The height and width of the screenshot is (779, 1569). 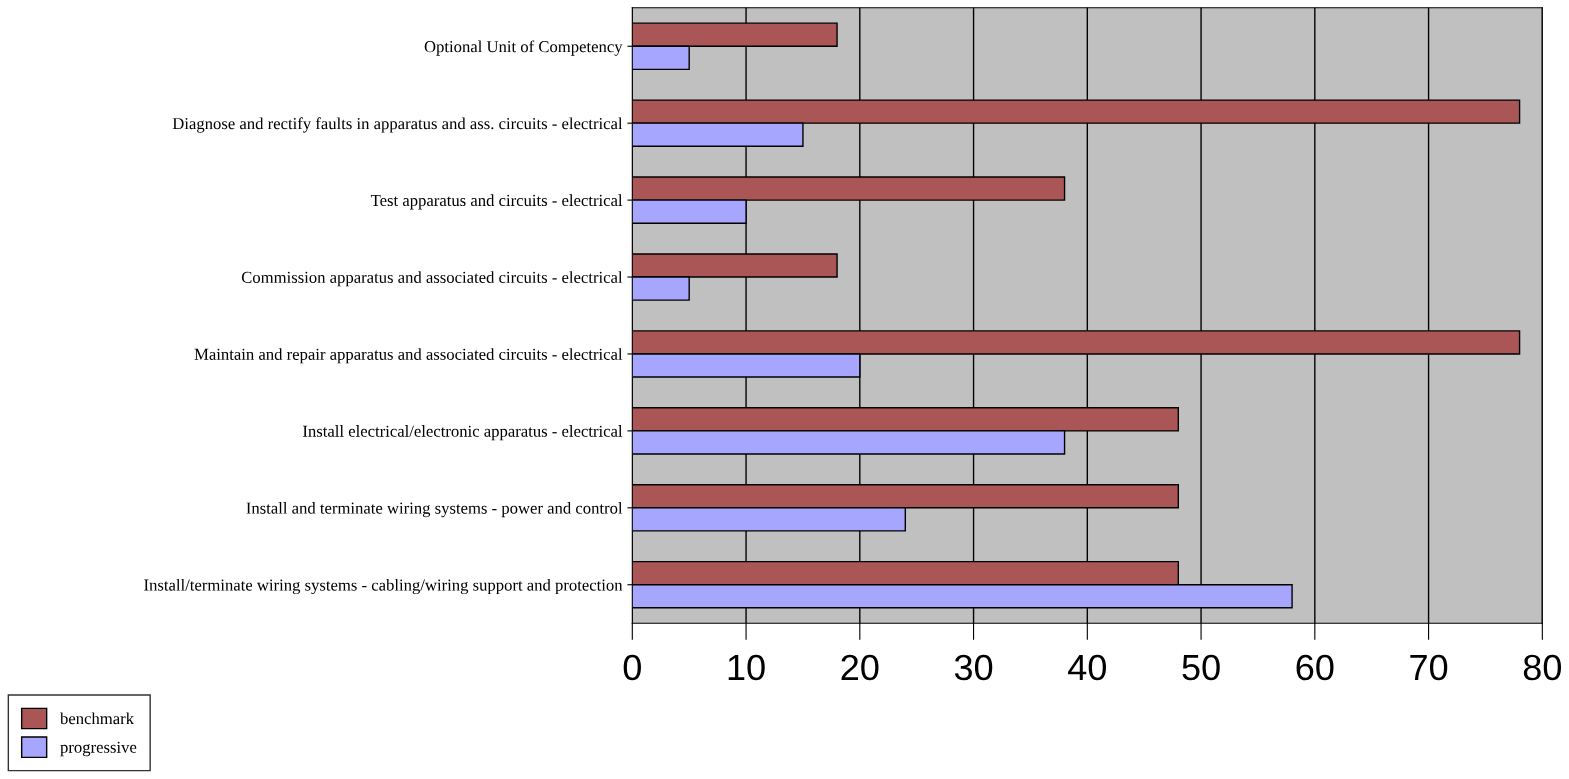 I want to click on legend-label: progressive, so click(x=98, y=749).